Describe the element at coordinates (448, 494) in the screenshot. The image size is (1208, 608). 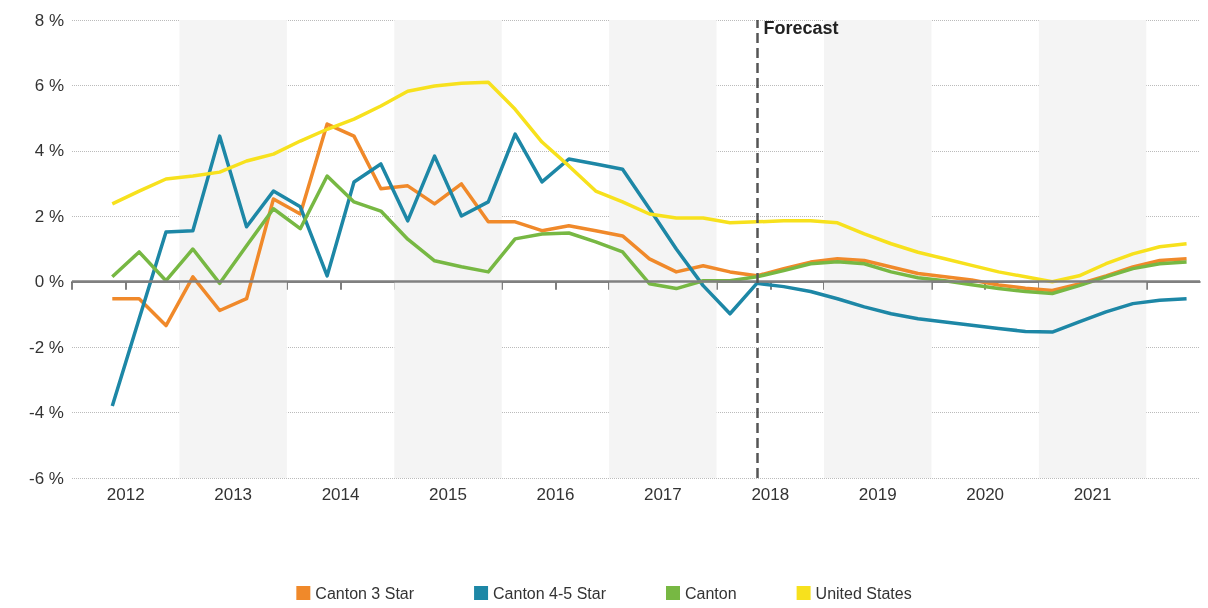
I see `x-tick-label: 2015` at that location.